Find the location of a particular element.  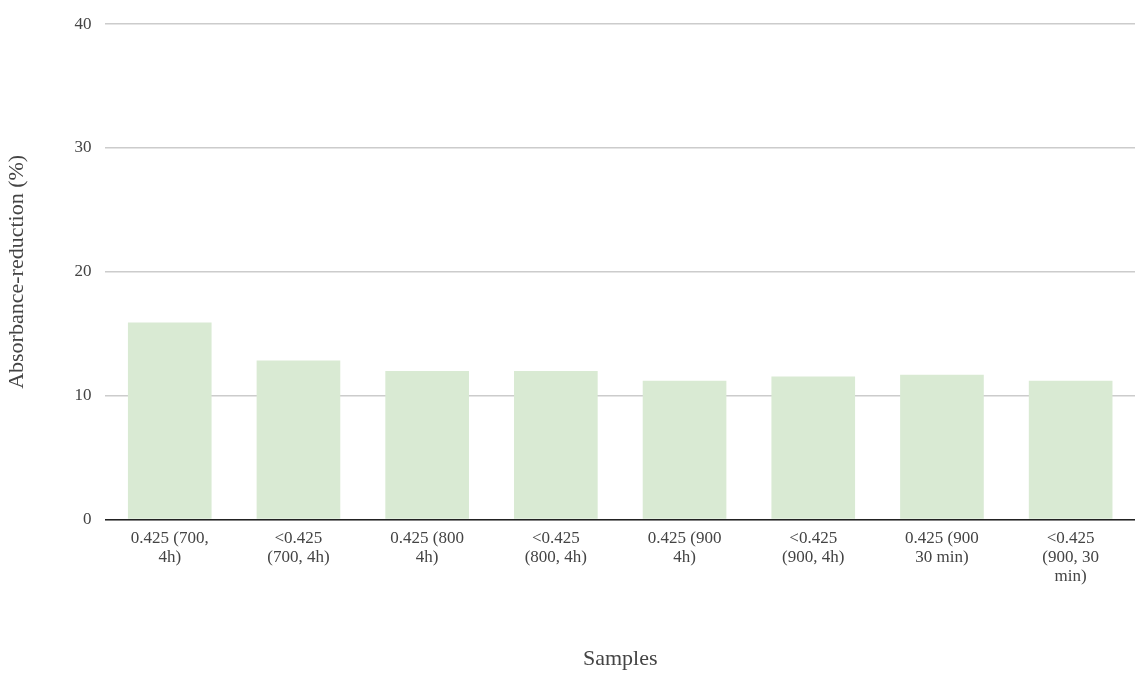

y-tick-label: 10 is located at coordinates (83, 395).